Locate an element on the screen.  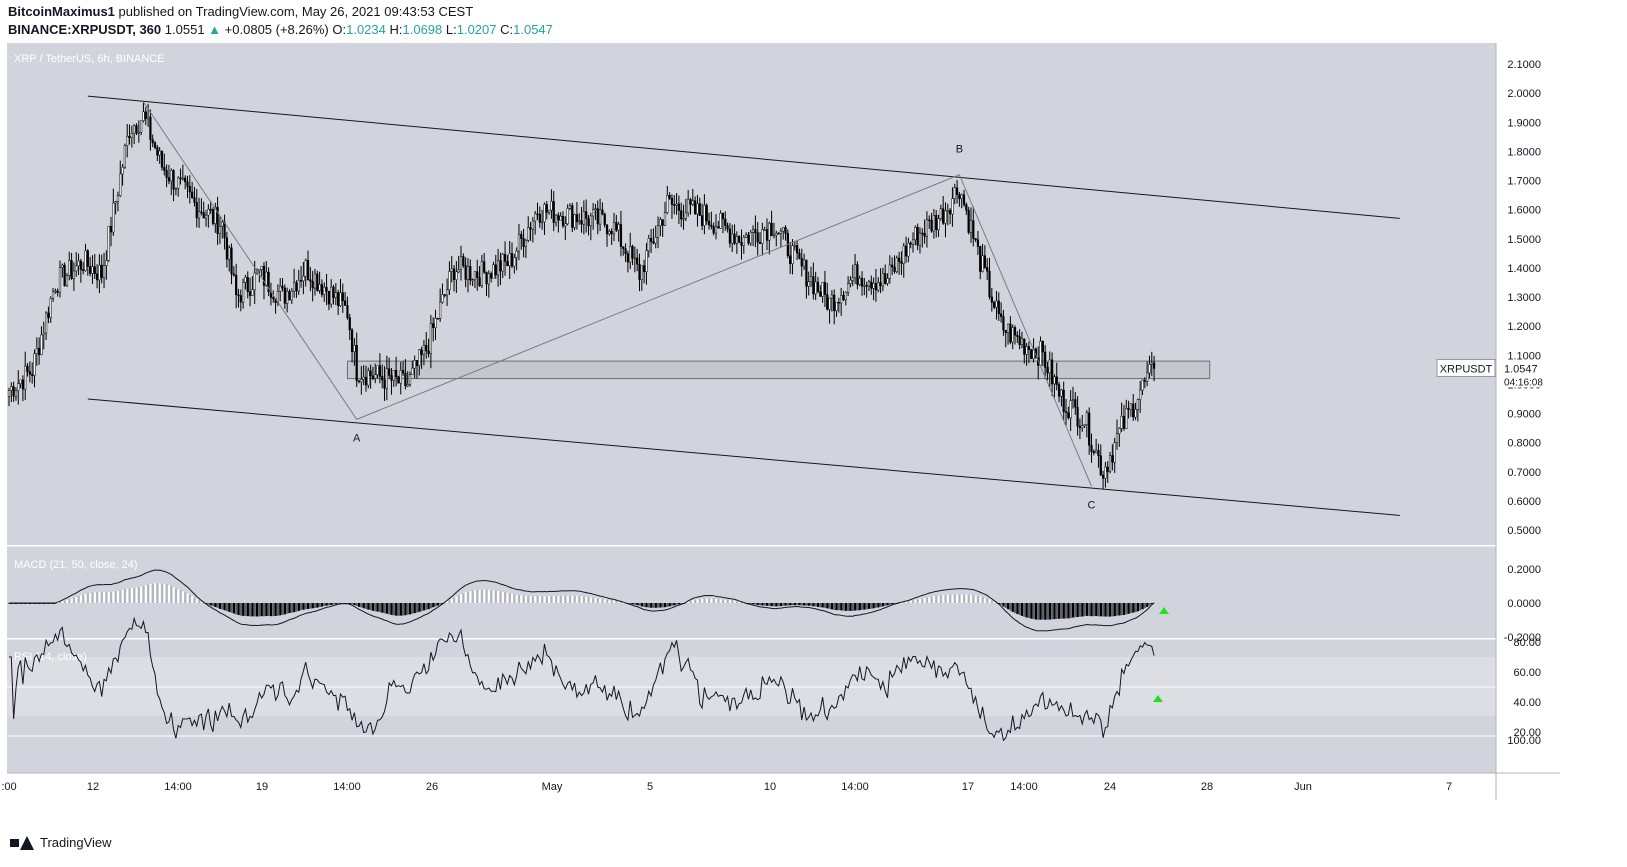
high-label: H: is located at coordinates (396, 29).